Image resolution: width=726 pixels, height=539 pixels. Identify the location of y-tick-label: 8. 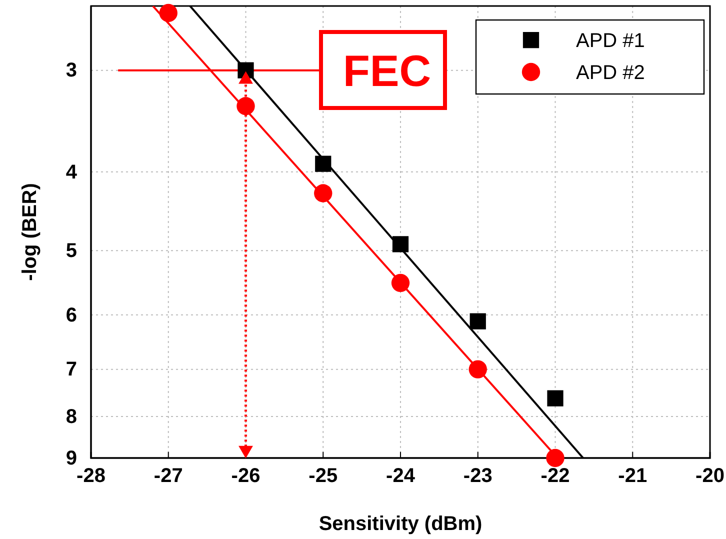
(71, 417).